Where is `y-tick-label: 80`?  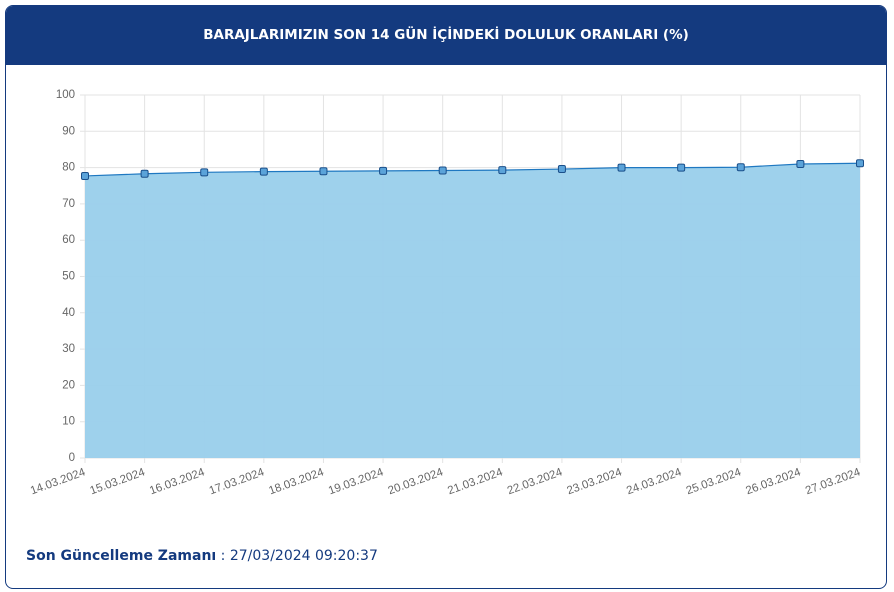 y-tick-label: 80 is located at coordinates (68, 168).